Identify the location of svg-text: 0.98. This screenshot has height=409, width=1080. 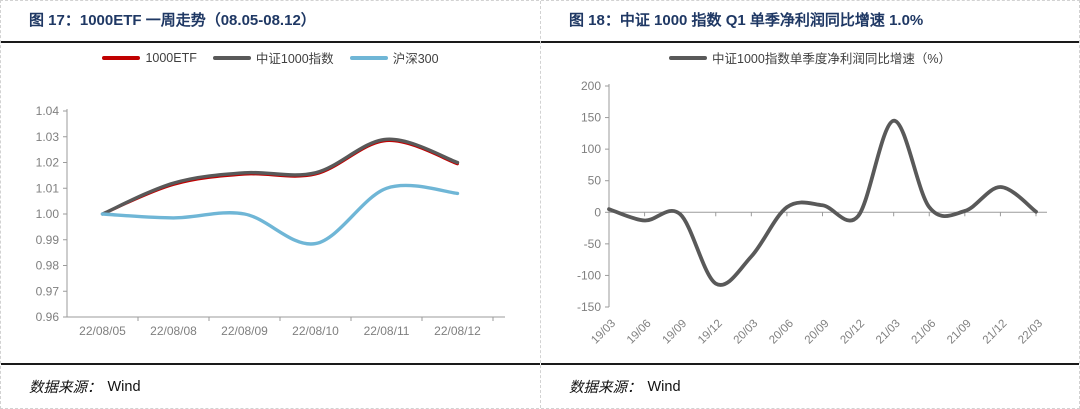
(47, 265).